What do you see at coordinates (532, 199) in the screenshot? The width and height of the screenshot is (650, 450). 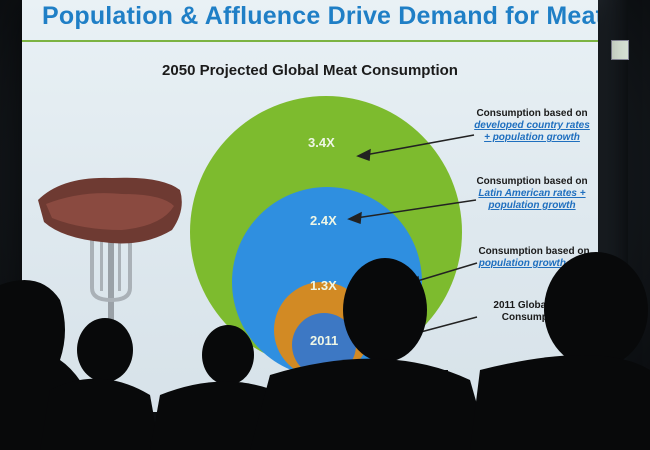 I see `annotation-latam-link: Latin American rates + population growth` at bounding box center [532, 199].